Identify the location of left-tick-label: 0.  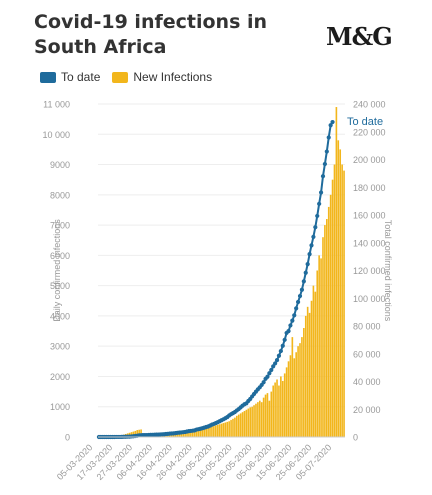
(67, 438).